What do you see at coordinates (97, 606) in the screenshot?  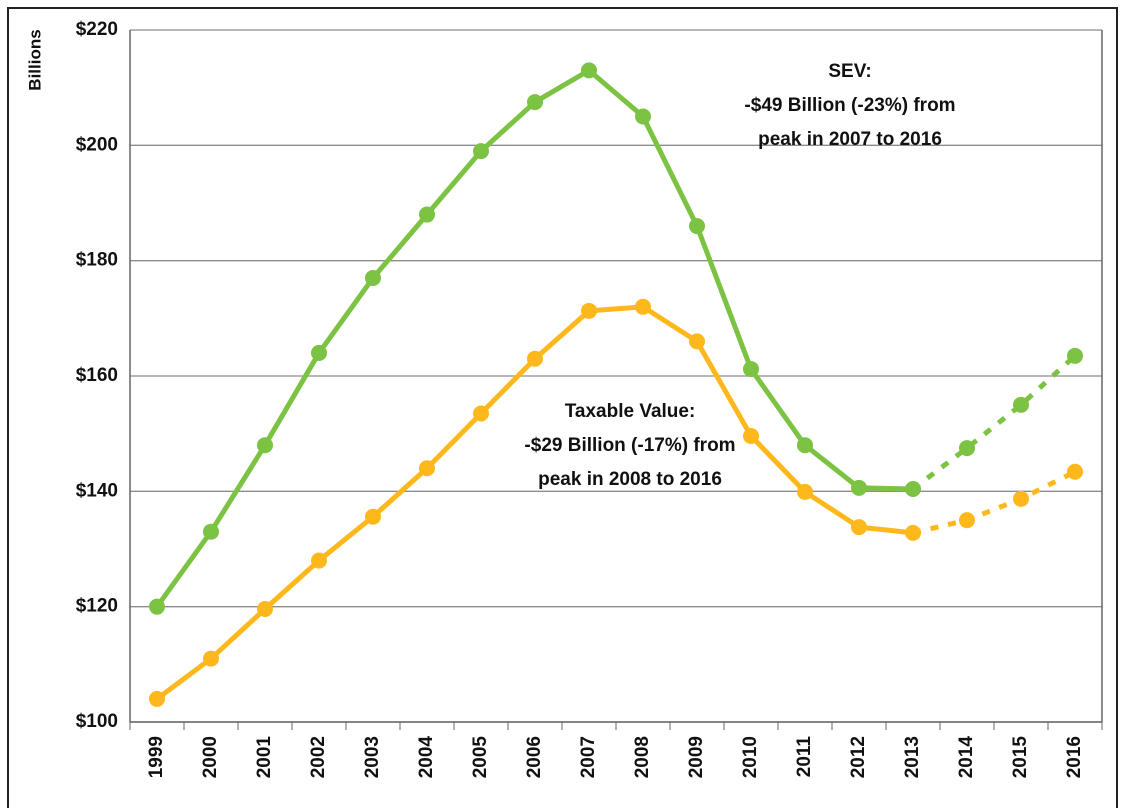 I see `y-tick-label: $120` at bounding box center [97, 606].